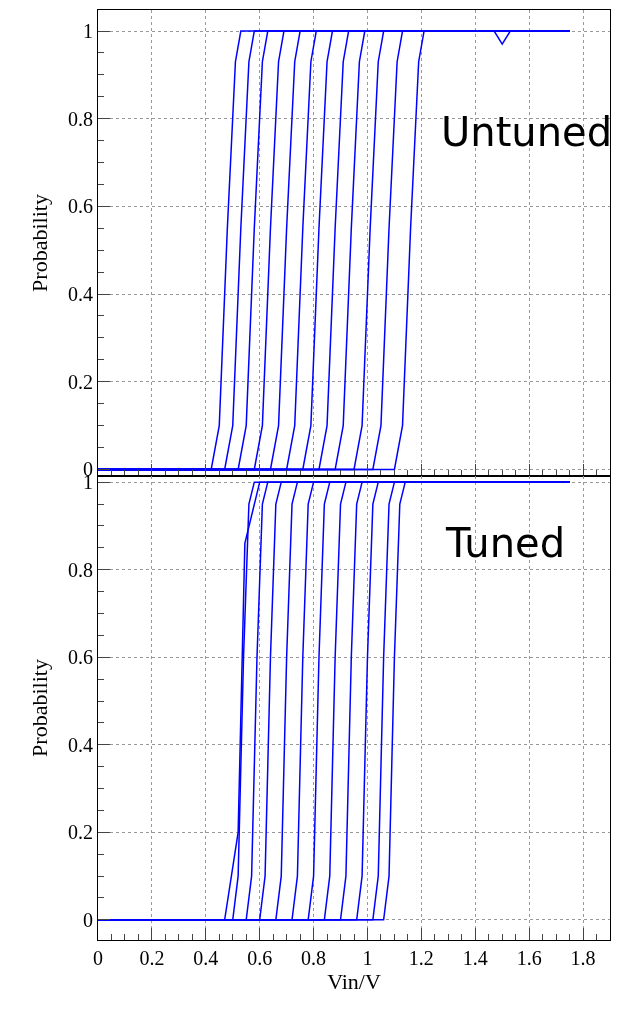  Describe the element at coordinates (583, 958) in the screenshot. I see `x-tick-label: 1.8` at that location.